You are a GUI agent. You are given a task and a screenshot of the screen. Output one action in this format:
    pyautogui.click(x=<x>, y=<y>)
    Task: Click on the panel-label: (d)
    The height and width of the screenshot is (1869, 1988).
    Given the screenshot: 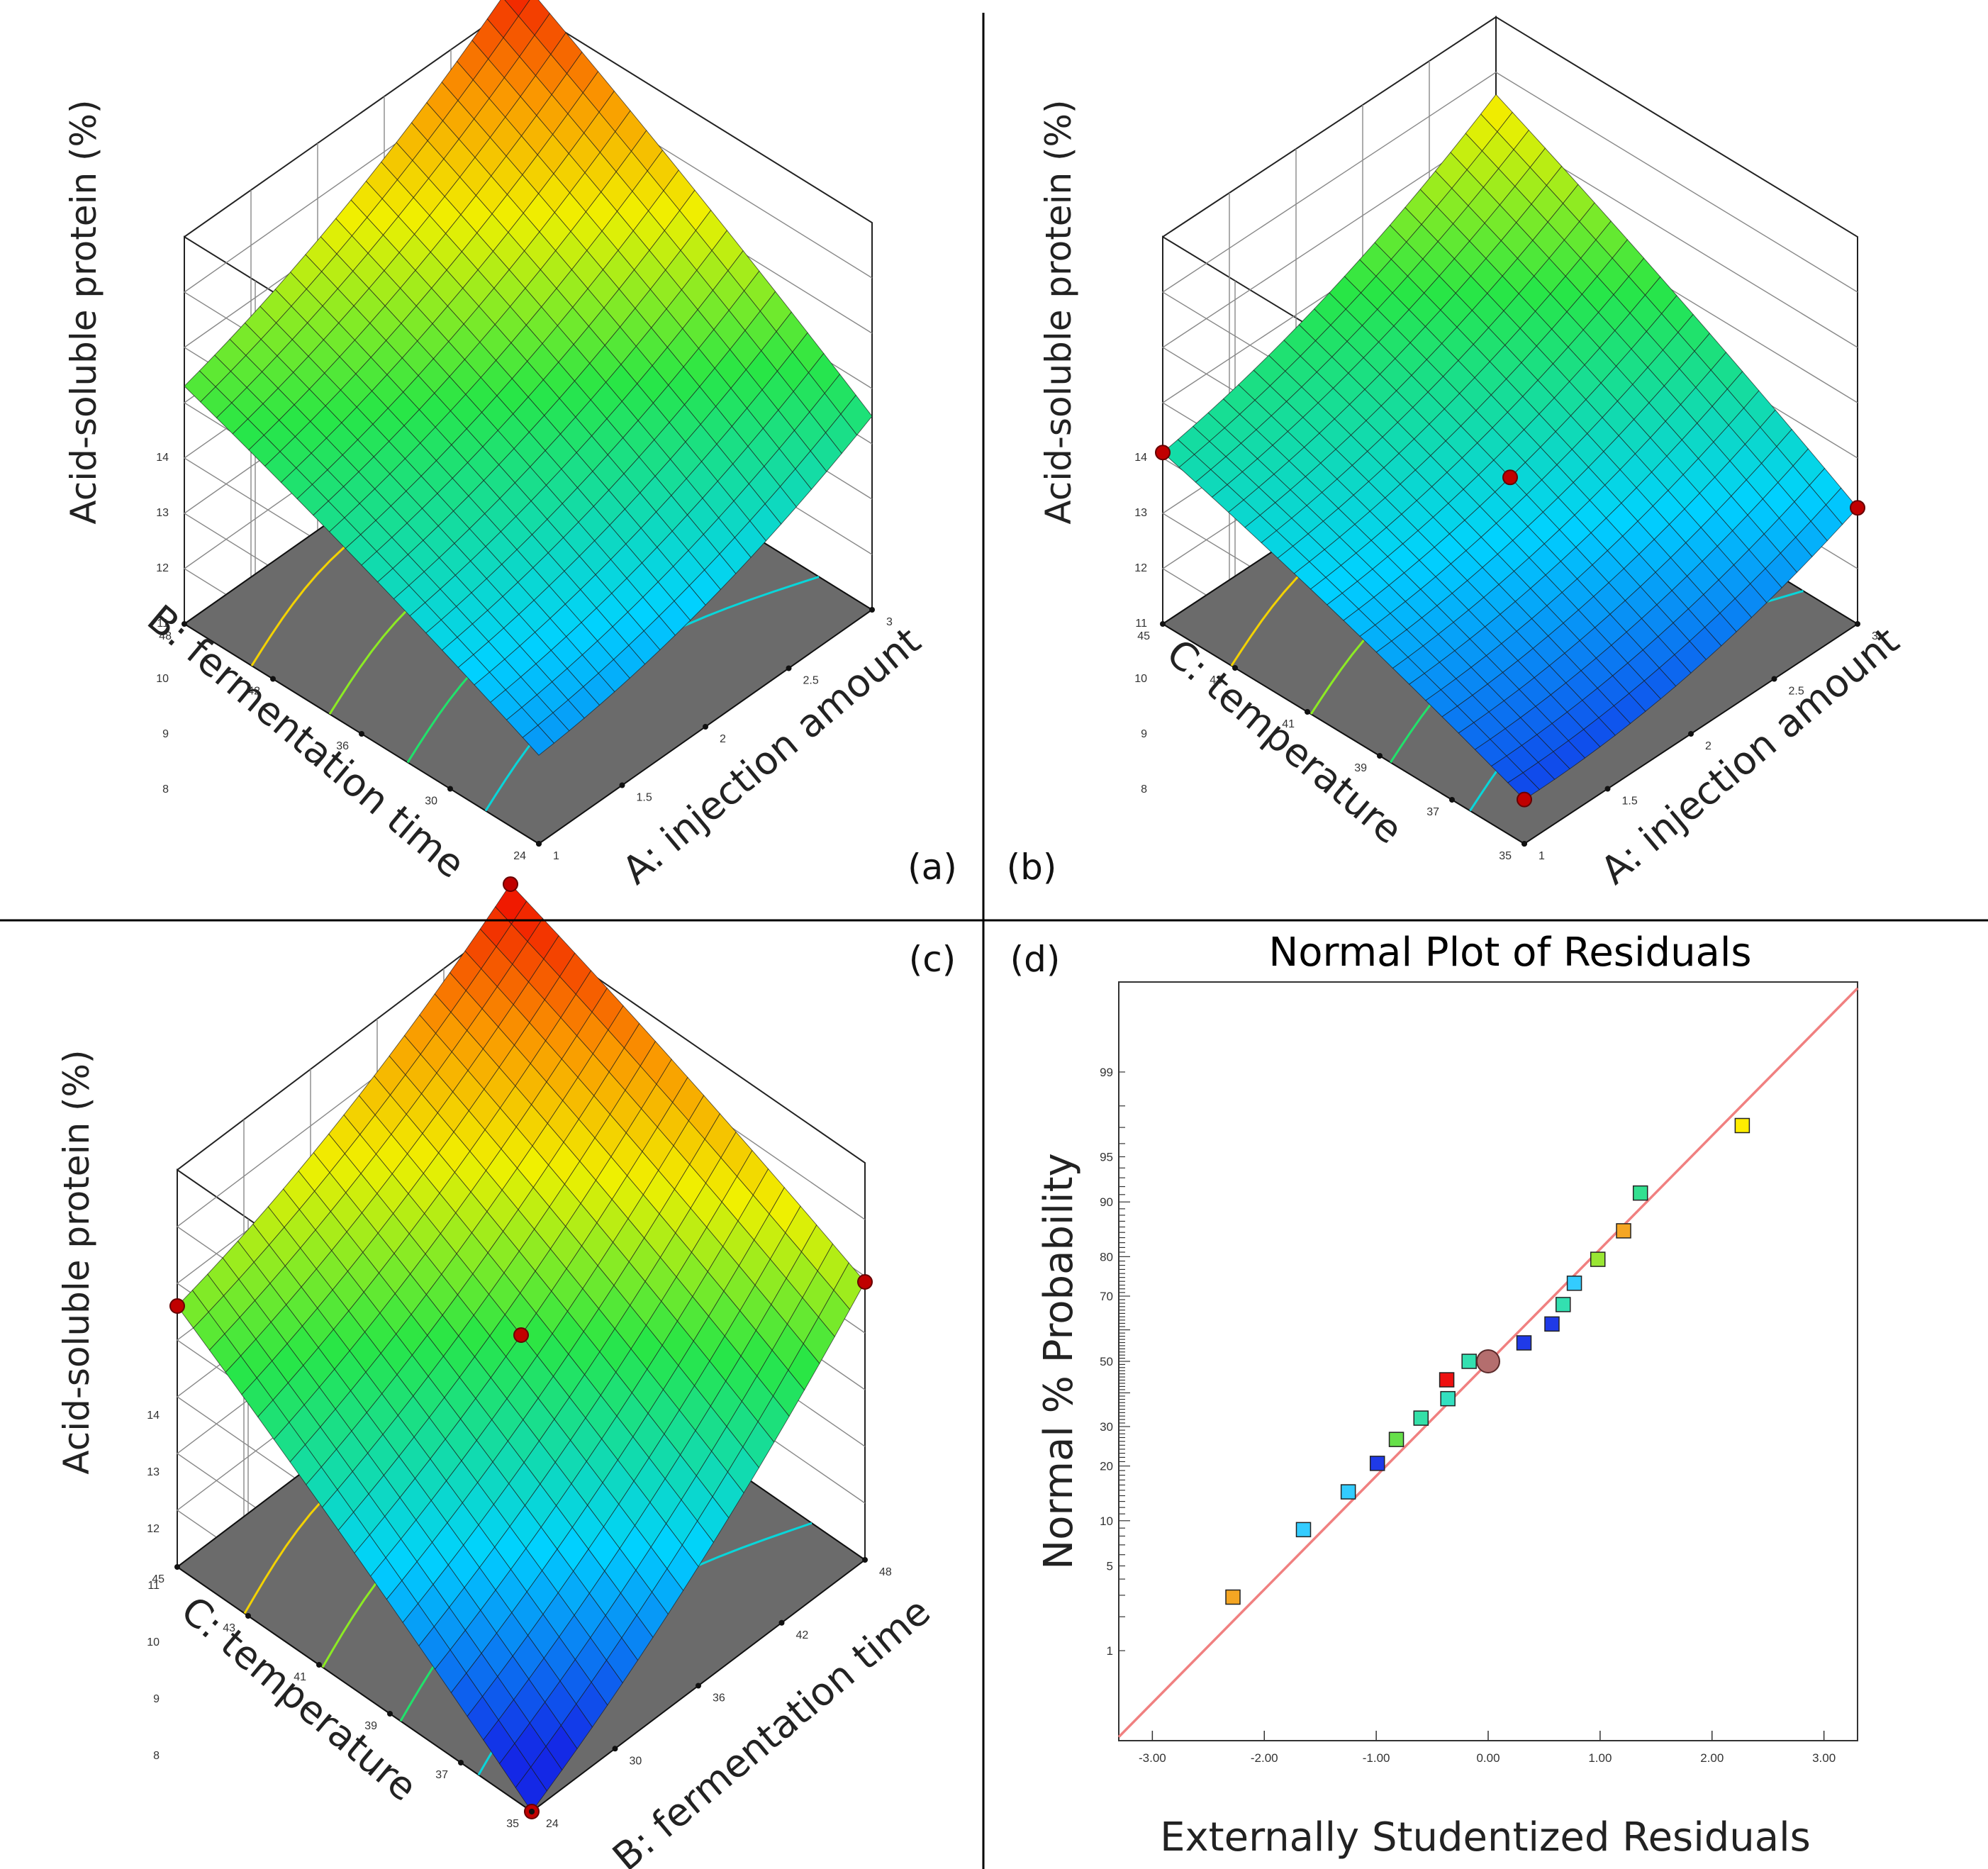 What is the action you would take?
    pyautogui.click(x=1035, y=960)
    